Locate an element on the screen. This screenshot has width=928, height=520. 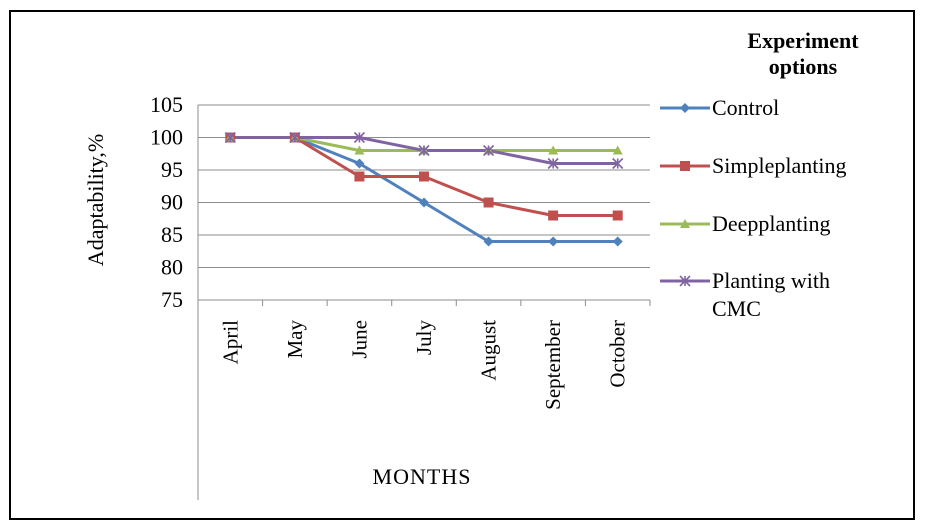
y-axis-title: Adaptability,% is located at coordinates (95, 200).